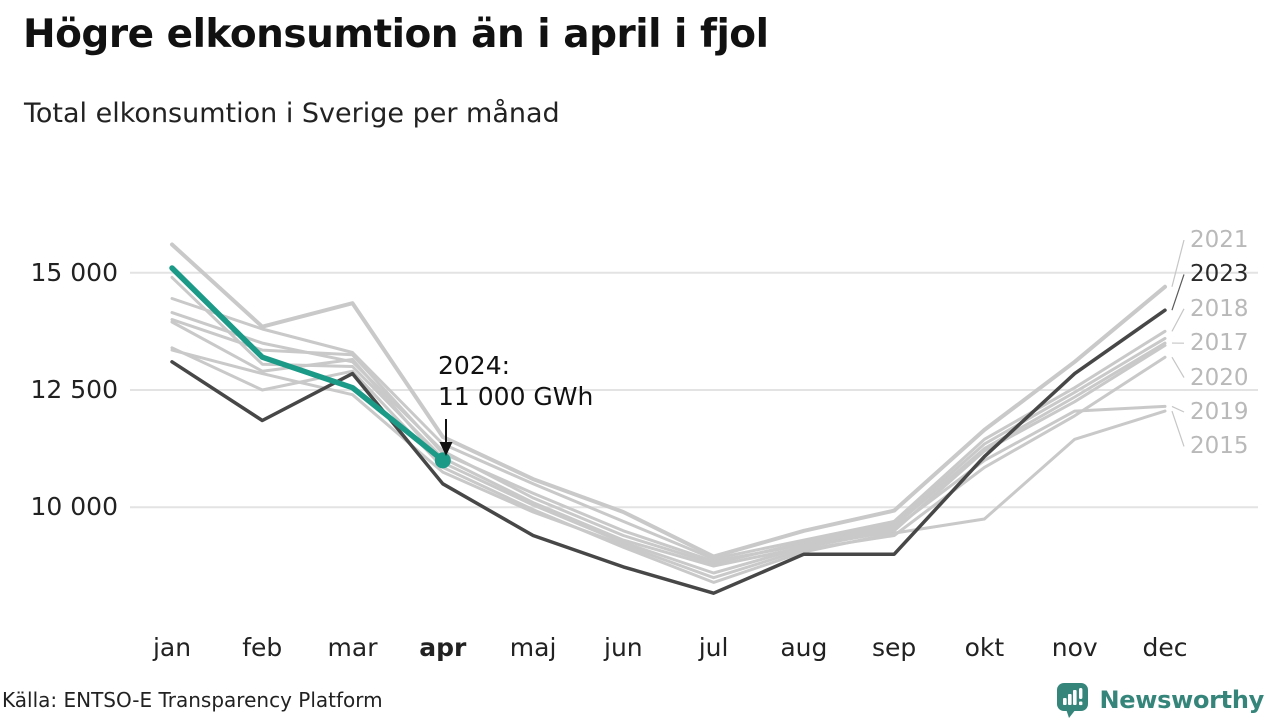  I want to click on x-tick-okt: okt, so click(984, 647).